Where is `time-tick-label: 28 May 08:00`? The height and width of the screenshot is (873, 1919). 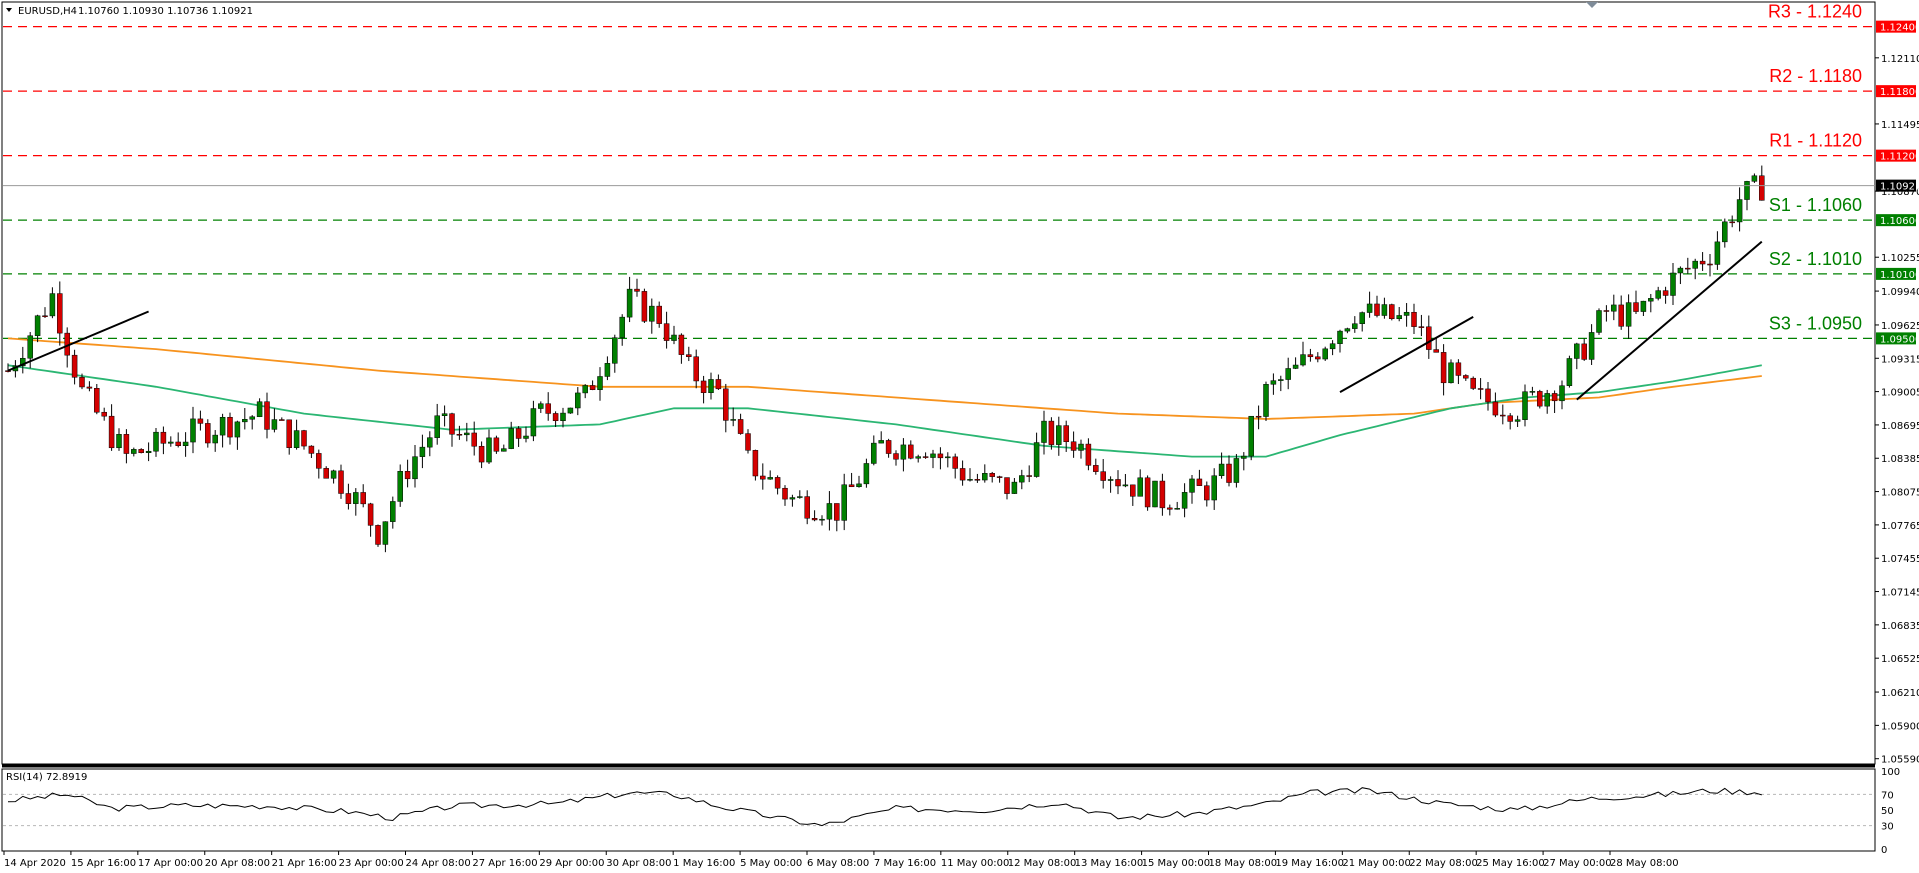
time-tick-label: 28 May 08:00 is located at coordinates (1644, 863).